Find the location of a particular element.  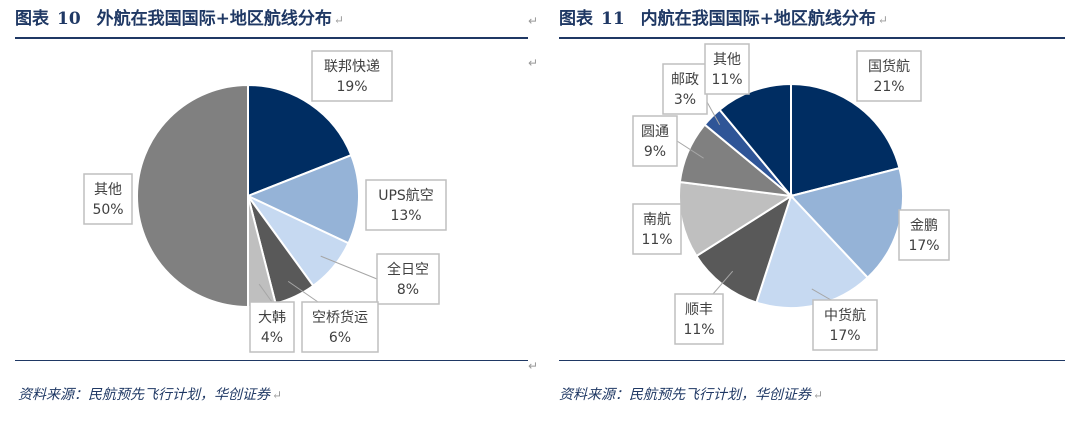

slice-label-7: 其他 11% is located at coordinates (727, 69).